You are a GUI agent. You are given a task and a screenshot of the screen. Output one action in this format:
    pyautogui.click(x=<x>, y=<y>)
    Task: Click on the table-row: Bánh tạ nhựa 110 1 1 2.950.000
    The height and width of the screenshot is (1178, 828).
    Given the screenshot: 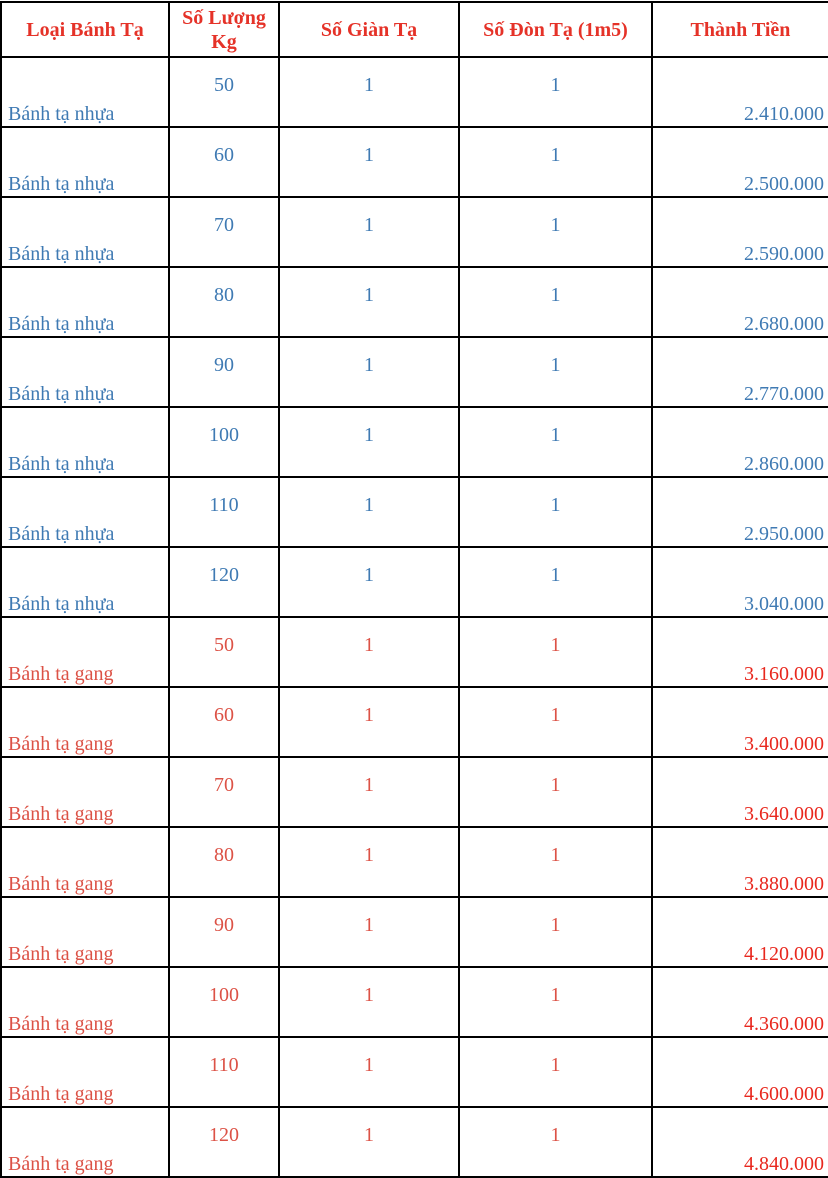 What is the action you would take?
    pyautogui.click(x=414, y=512)
    